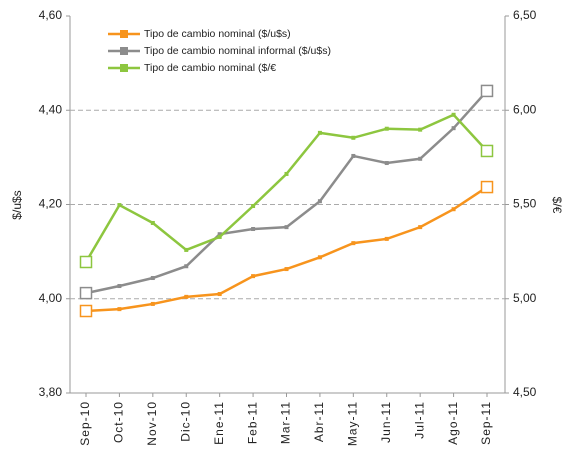 The height and width of the screenshot is (470, 571). What do you see at coordinates (525, 204) in the screenshot?
I see `y2-tick-label: 5,50` at bounding box center [525, 204].